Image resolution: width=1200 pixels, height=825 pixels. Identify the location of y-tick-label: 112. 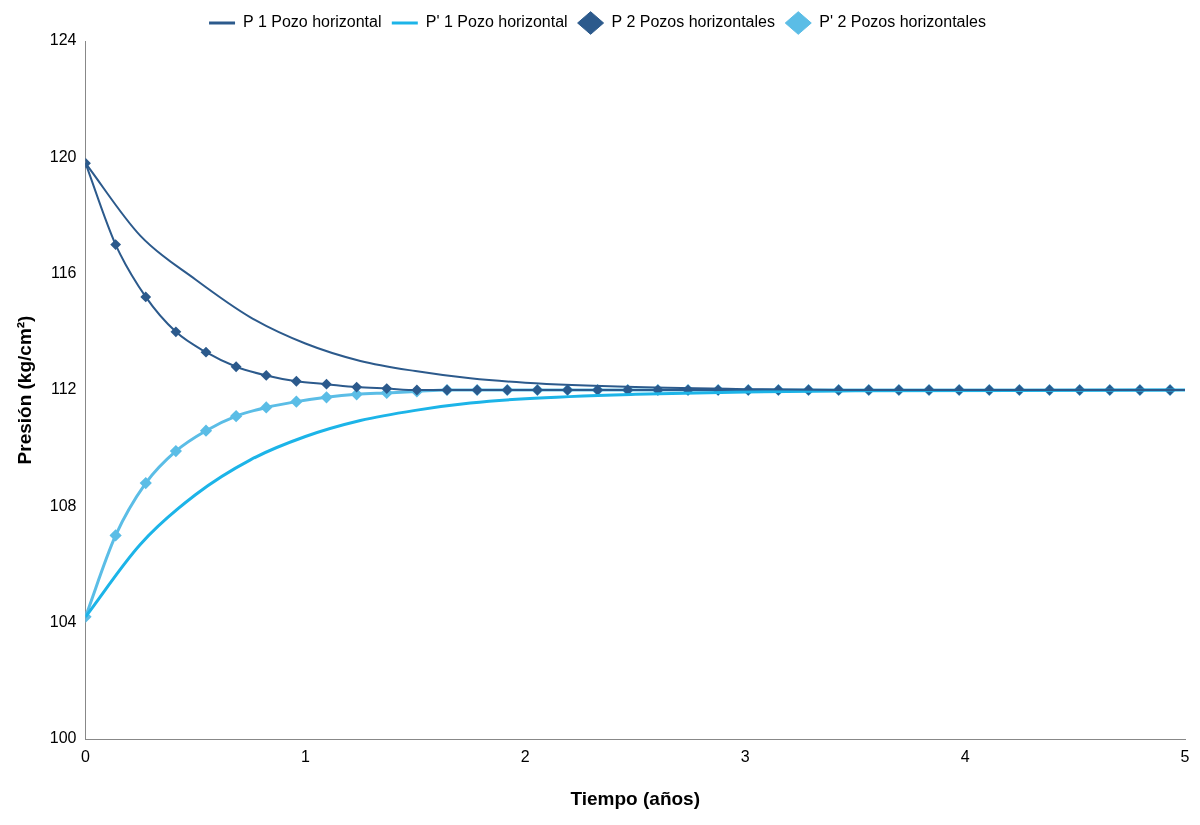
(63, 389).